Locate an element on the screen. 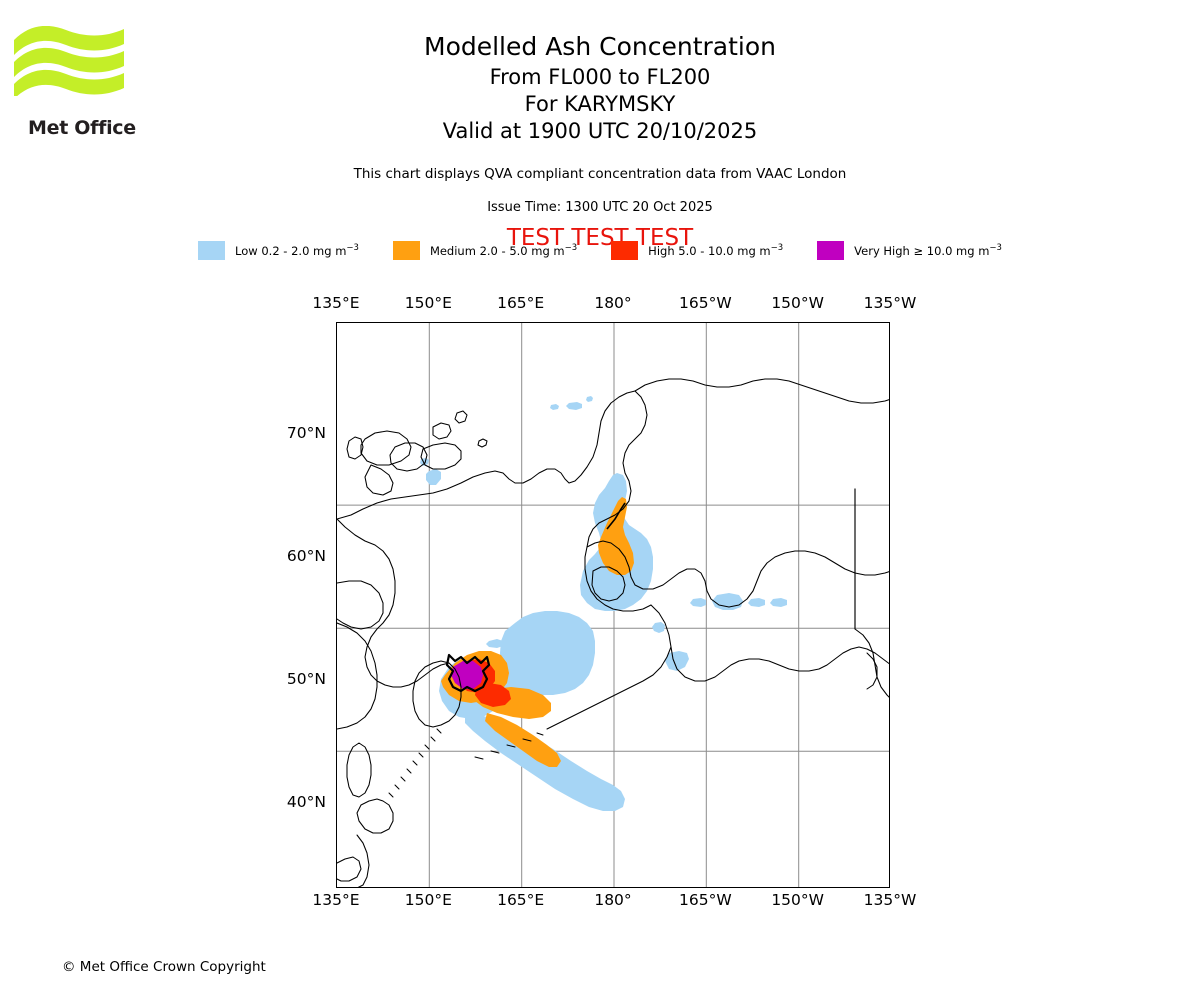 The image size is (1200, 1000). legend-label-high: High 5.0 - 10.0 mg m−3 is located at coordinates (715, 250).